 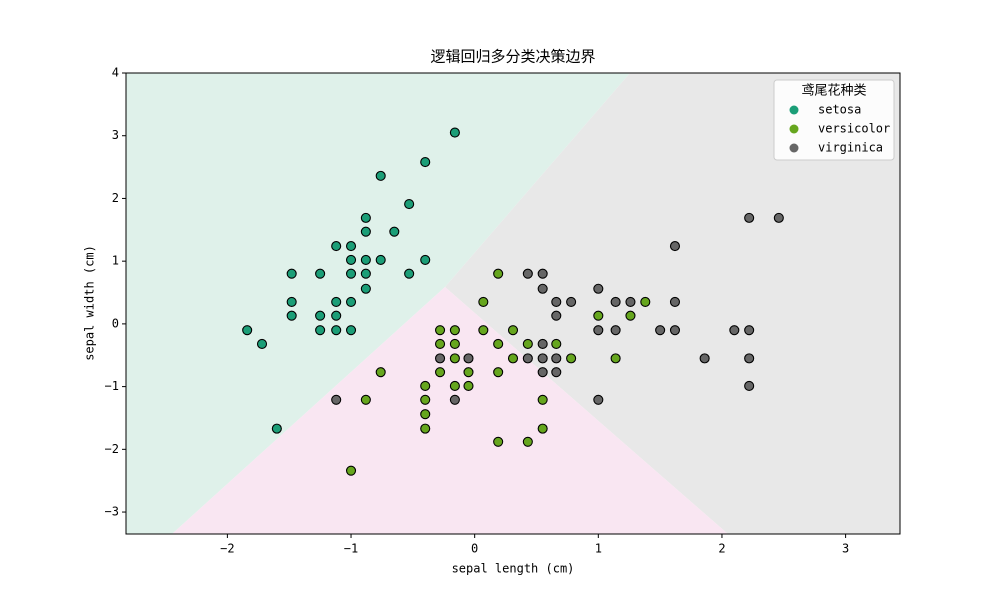 I want to click on x-tick-label: 0, so click(x=474, y=549).